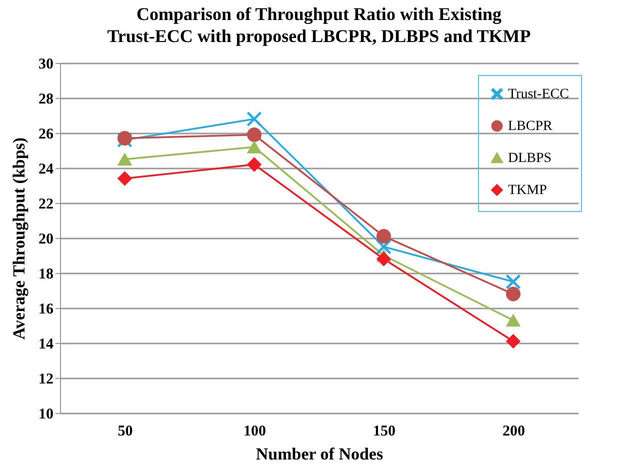 The height and width of the screenshot is (476, 628). Describe the element at coordinates (319, 14) in the screenshot. I see `text: Comparison of Throughput Ratio with Existing` at that location.